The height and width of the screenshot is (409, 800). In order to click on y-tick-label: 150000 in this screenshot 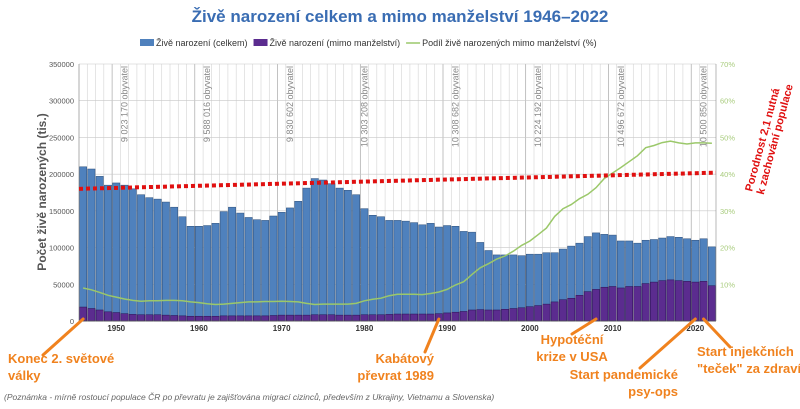, I will do `click(61, 211)`.